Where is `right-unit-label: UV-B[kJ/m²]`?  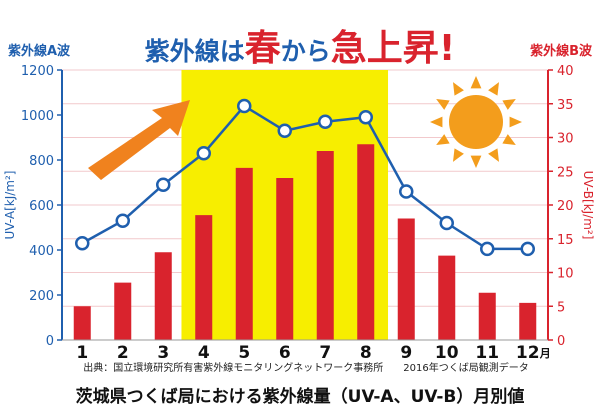 right-unit-label: UV-B[kJ/m²] is located at coordinates (588, 205).